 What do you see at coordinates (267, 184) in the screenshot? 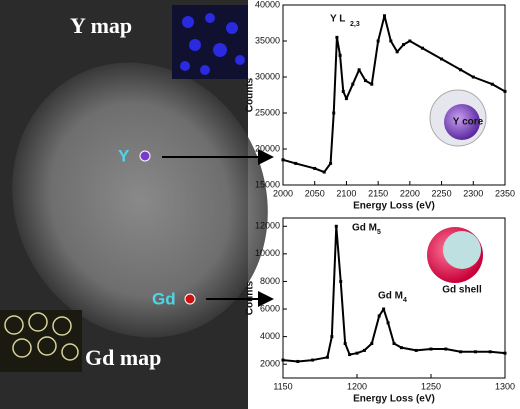
I see `y-tick-label: 15000` at bounding box center [267, 184].